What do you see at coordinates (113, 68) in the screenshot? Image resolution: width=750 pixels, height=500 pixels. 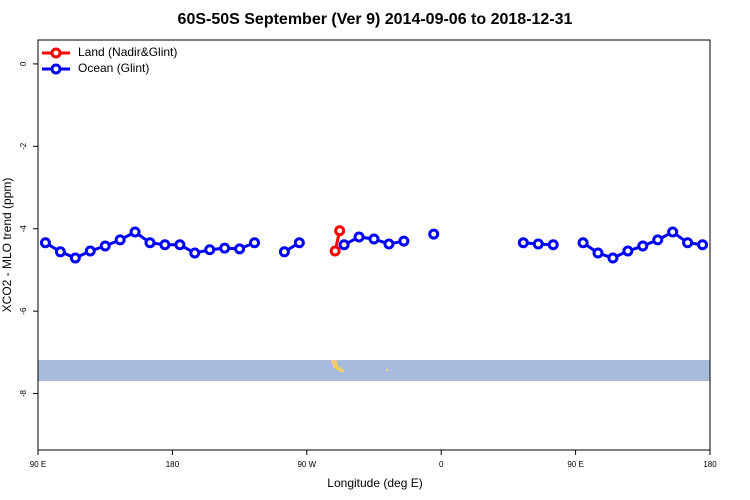 I see `legend-label: Ocean (Glint)` at bounding box center [113, 68].